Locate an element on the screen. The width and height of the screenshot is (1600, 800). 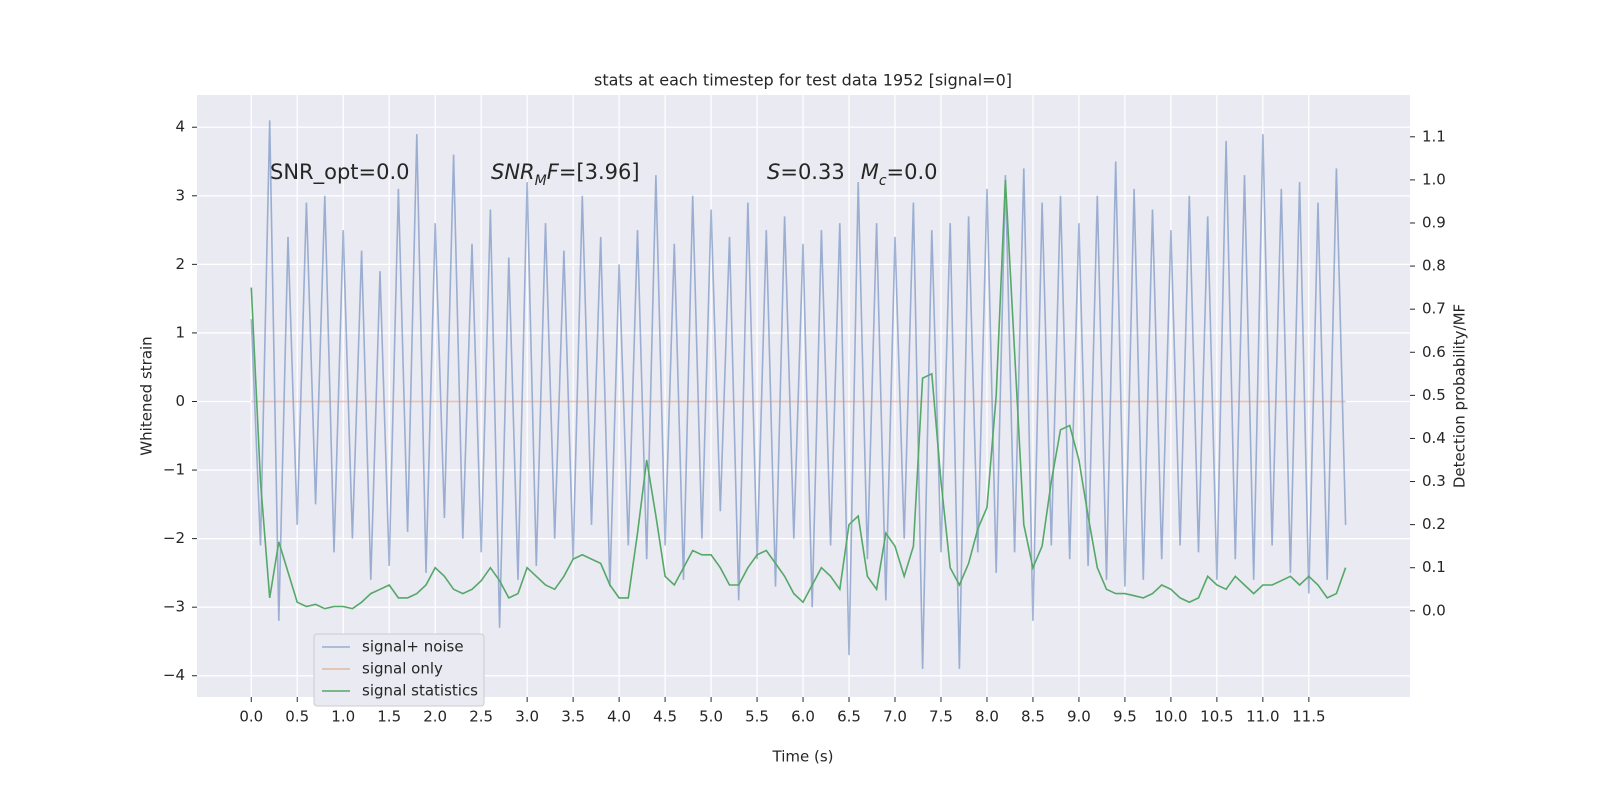
x-tick-label: 8.0 is located at coordinates (987, 717).